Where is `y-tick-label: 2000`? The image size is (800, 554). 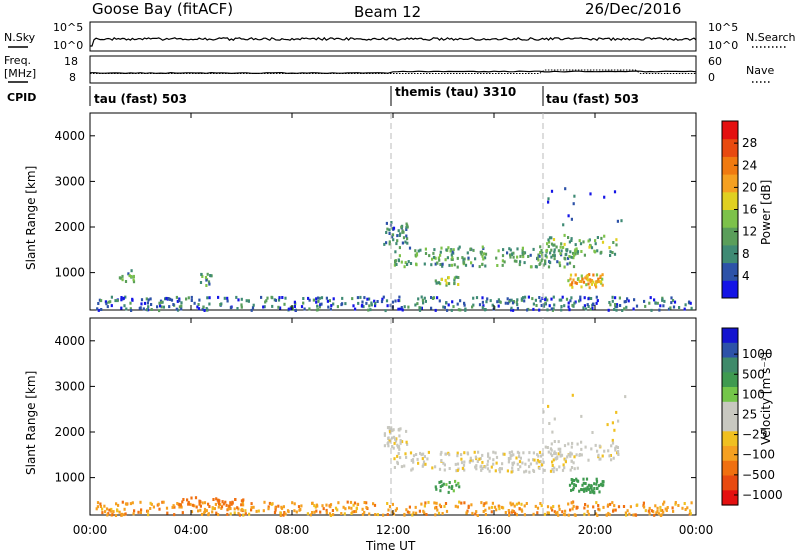 y-tick-label: 2000 is located at coordinates (69, 227).